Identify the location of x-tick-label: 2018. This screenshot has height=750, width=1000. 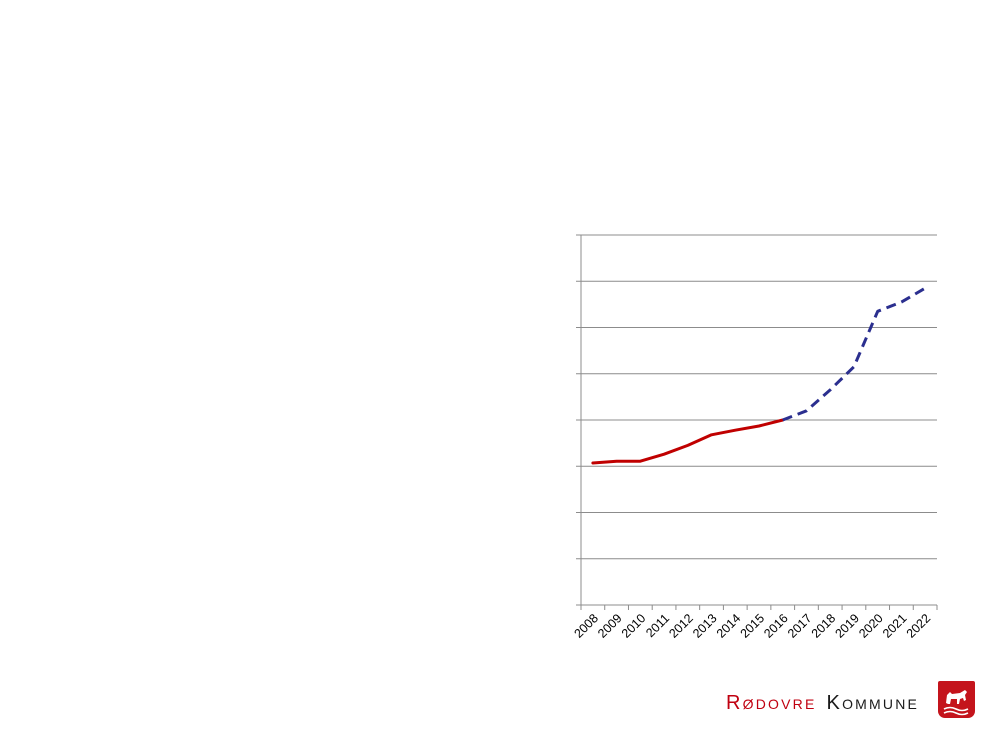
(824, 626).